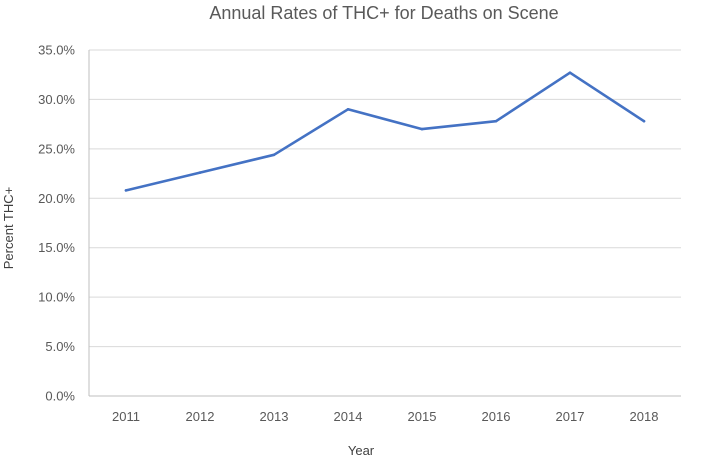 The width and height of the screenshot is (708, 459). I want to click on x-axis-label: Year, so click(361, 450).